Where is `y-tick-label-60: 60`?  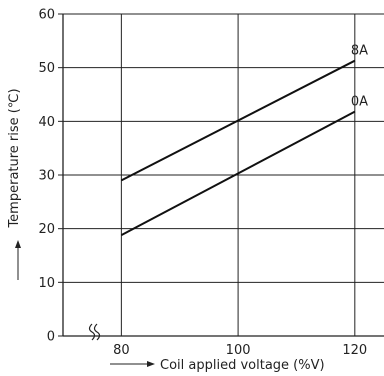 y-tick-label-60: 60 is located at coordinates (46, 15).